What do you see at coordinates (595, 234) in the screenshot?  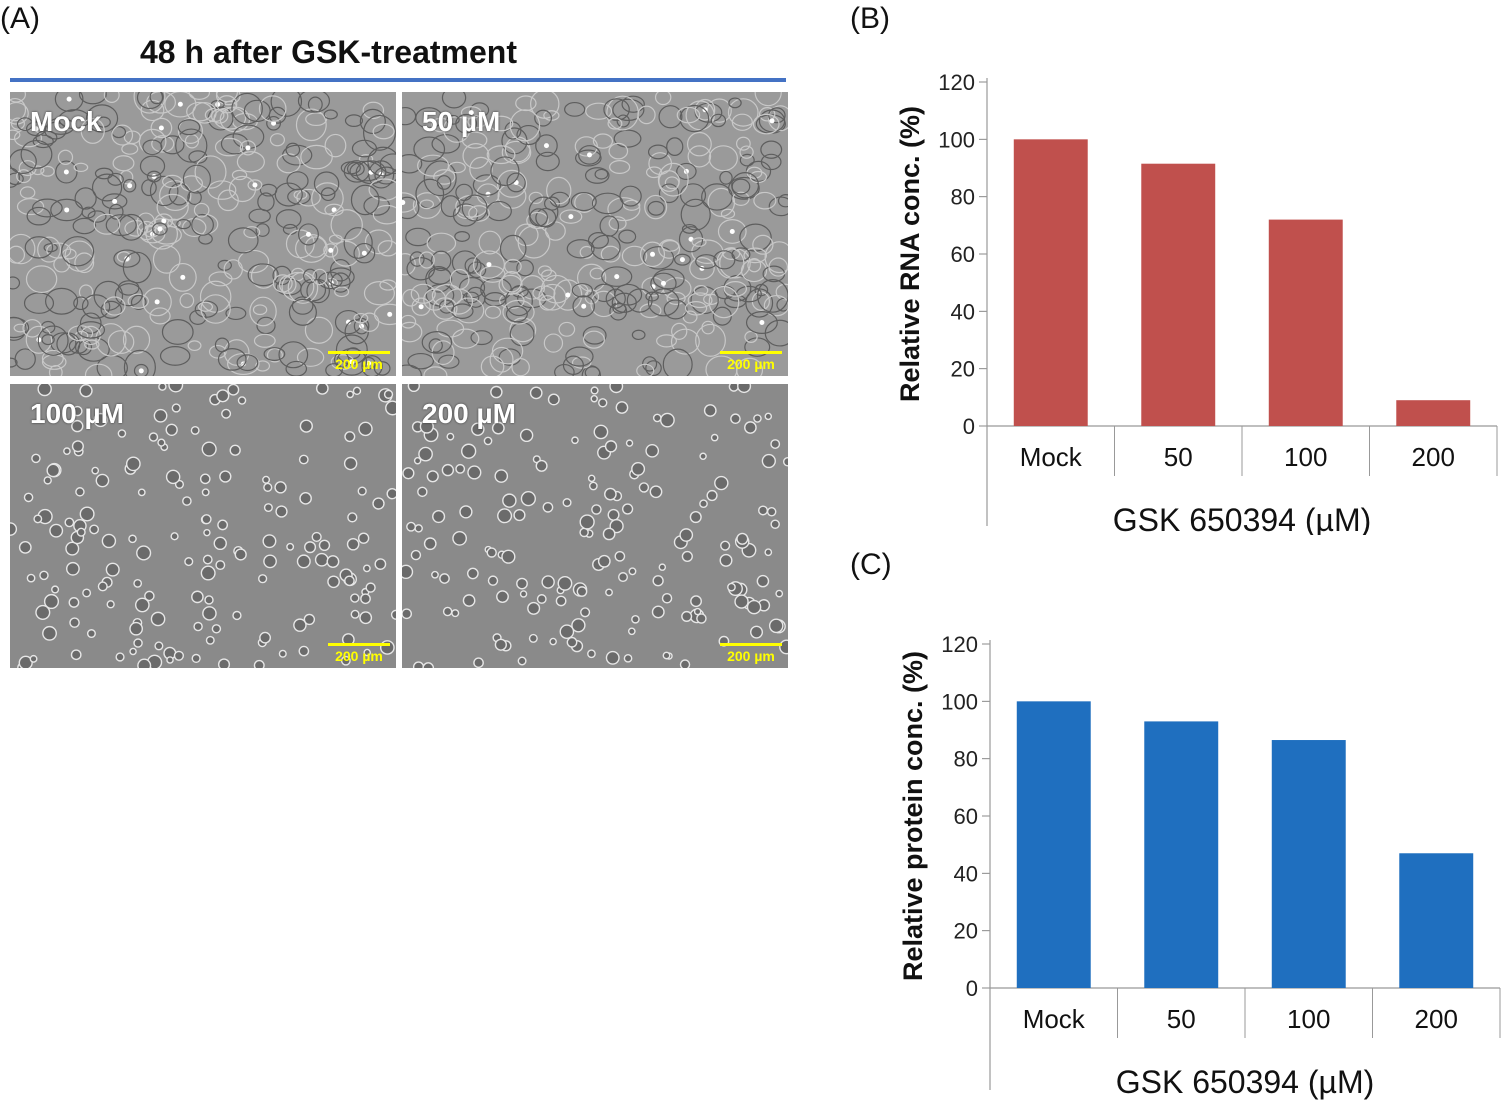 I see `micrograph-texture` at bounding box center [595, 234].